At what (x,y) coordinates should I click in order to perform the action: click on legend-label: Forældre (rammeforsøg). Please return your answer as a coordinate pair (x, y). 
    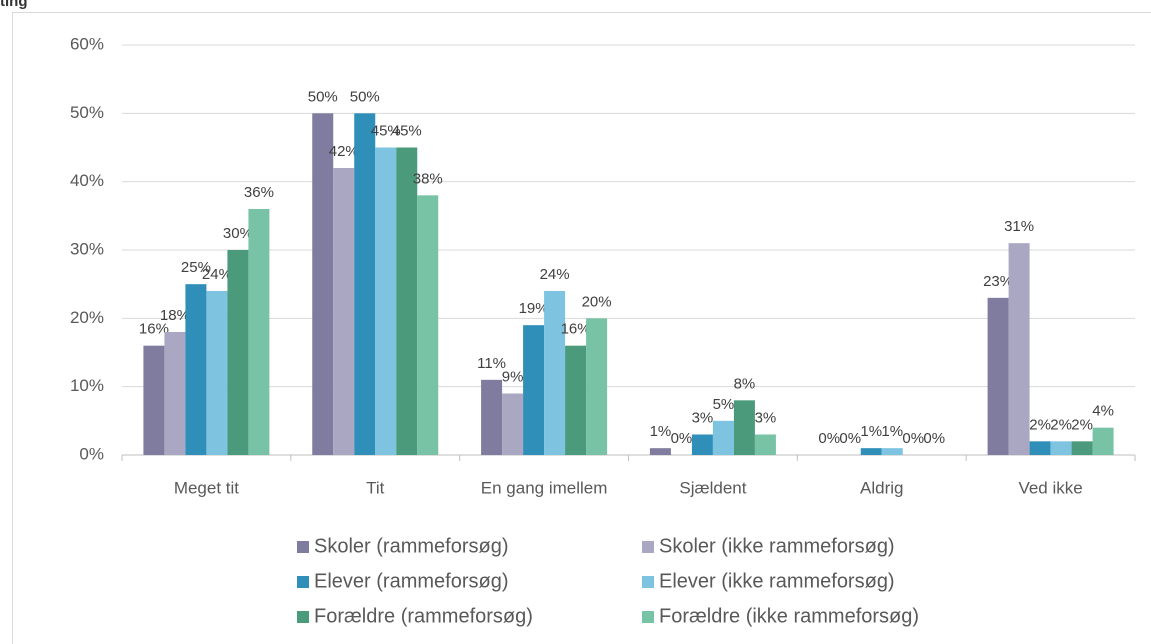
    Looking at the image, I should click on (423, 616).